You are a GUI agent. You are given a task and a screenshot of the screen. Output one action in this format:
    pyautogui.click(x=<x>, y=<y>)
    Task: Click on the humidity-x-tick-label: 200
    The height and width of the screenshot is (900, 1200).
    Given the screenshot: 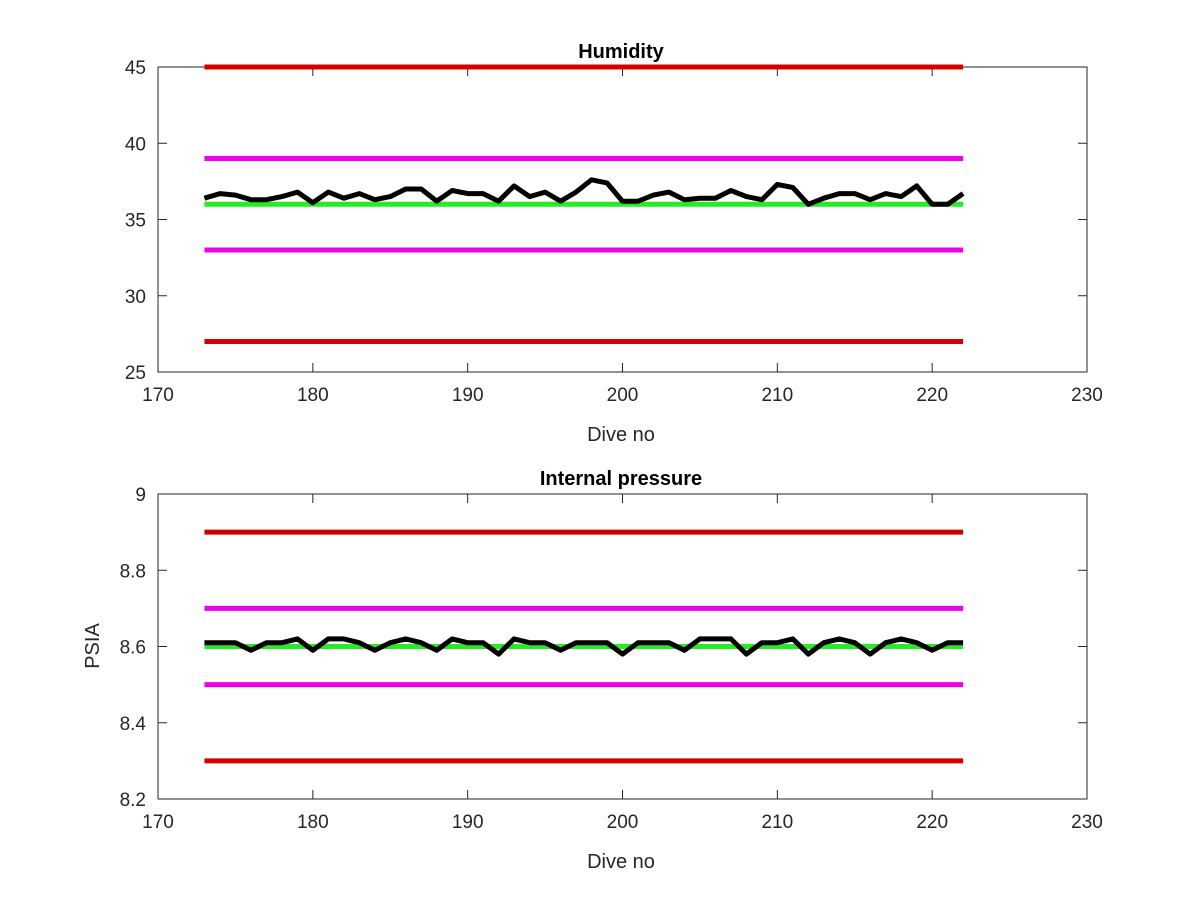 What is the action you would take?
    pyautogui.click(x=623, y=395)
    